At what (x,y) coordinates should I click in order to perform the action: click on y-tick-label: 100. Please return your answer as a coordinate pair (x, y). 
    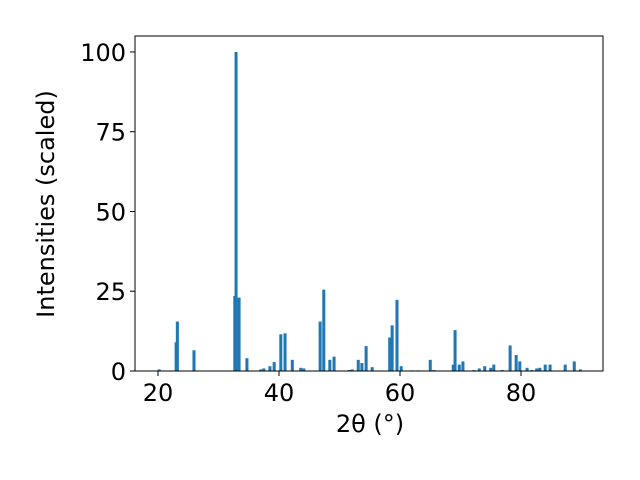
    Looking at the image, I should click on (103, 53).